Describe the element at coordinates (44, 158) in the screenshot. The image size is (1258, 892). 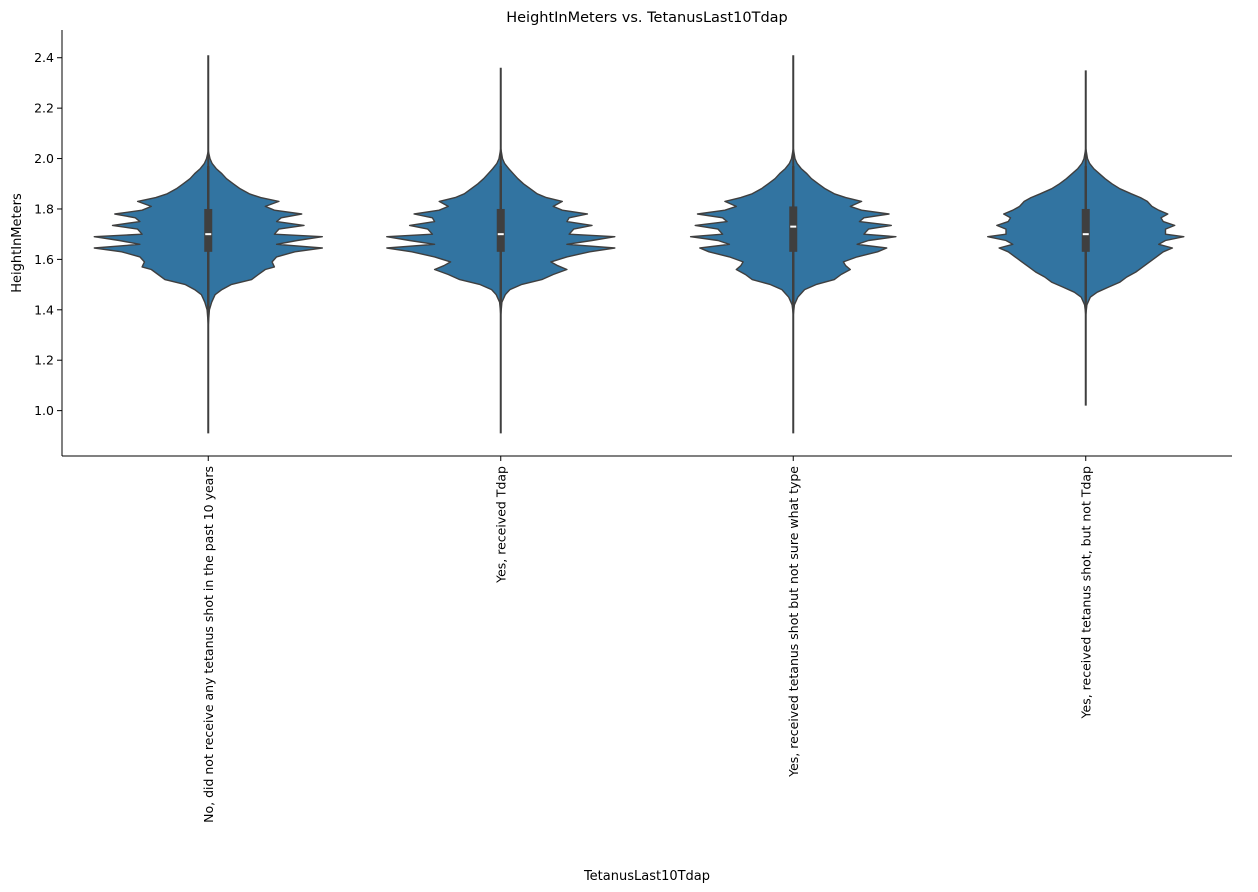
I see `y-tick-label: 2.0` at that location.